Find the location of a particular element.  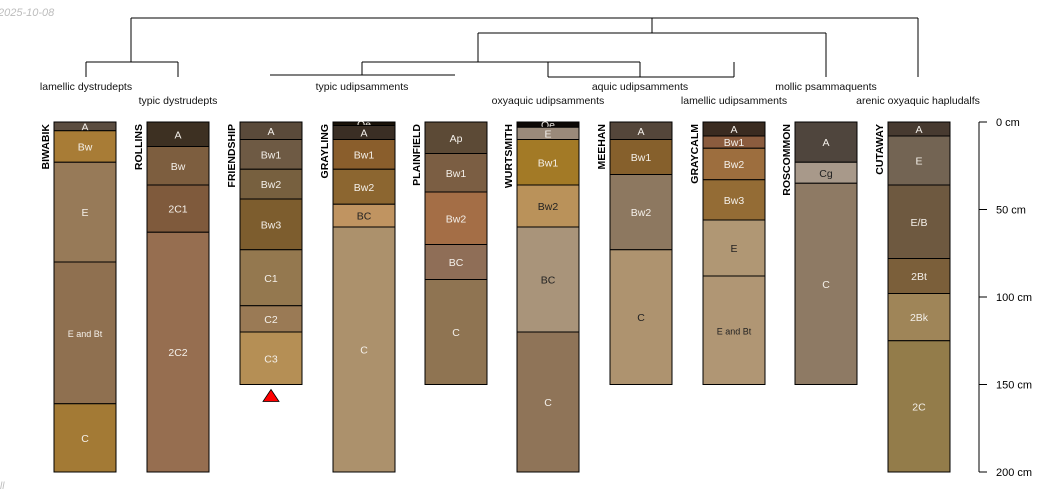

soil-profile-cutaway: A E E/B 2Bt 2Bk 2C CUTAWAY is located at coordinates (912, 297).